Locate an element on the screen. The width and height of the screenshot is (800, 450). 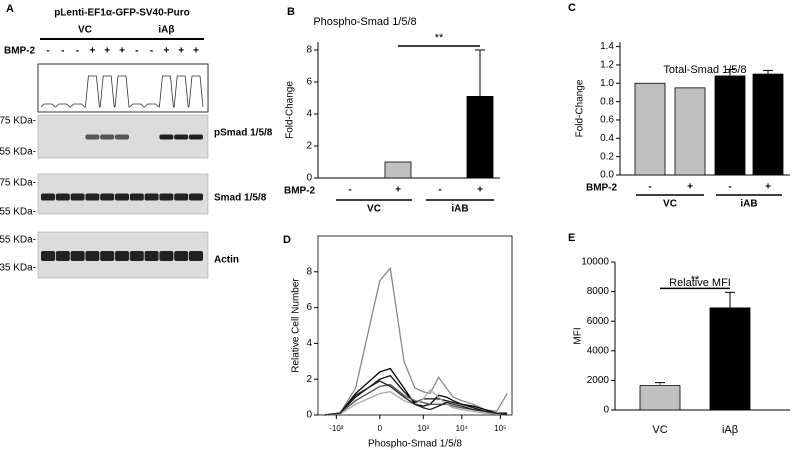
category-label: iAβ is located at coordinates (730, 430).